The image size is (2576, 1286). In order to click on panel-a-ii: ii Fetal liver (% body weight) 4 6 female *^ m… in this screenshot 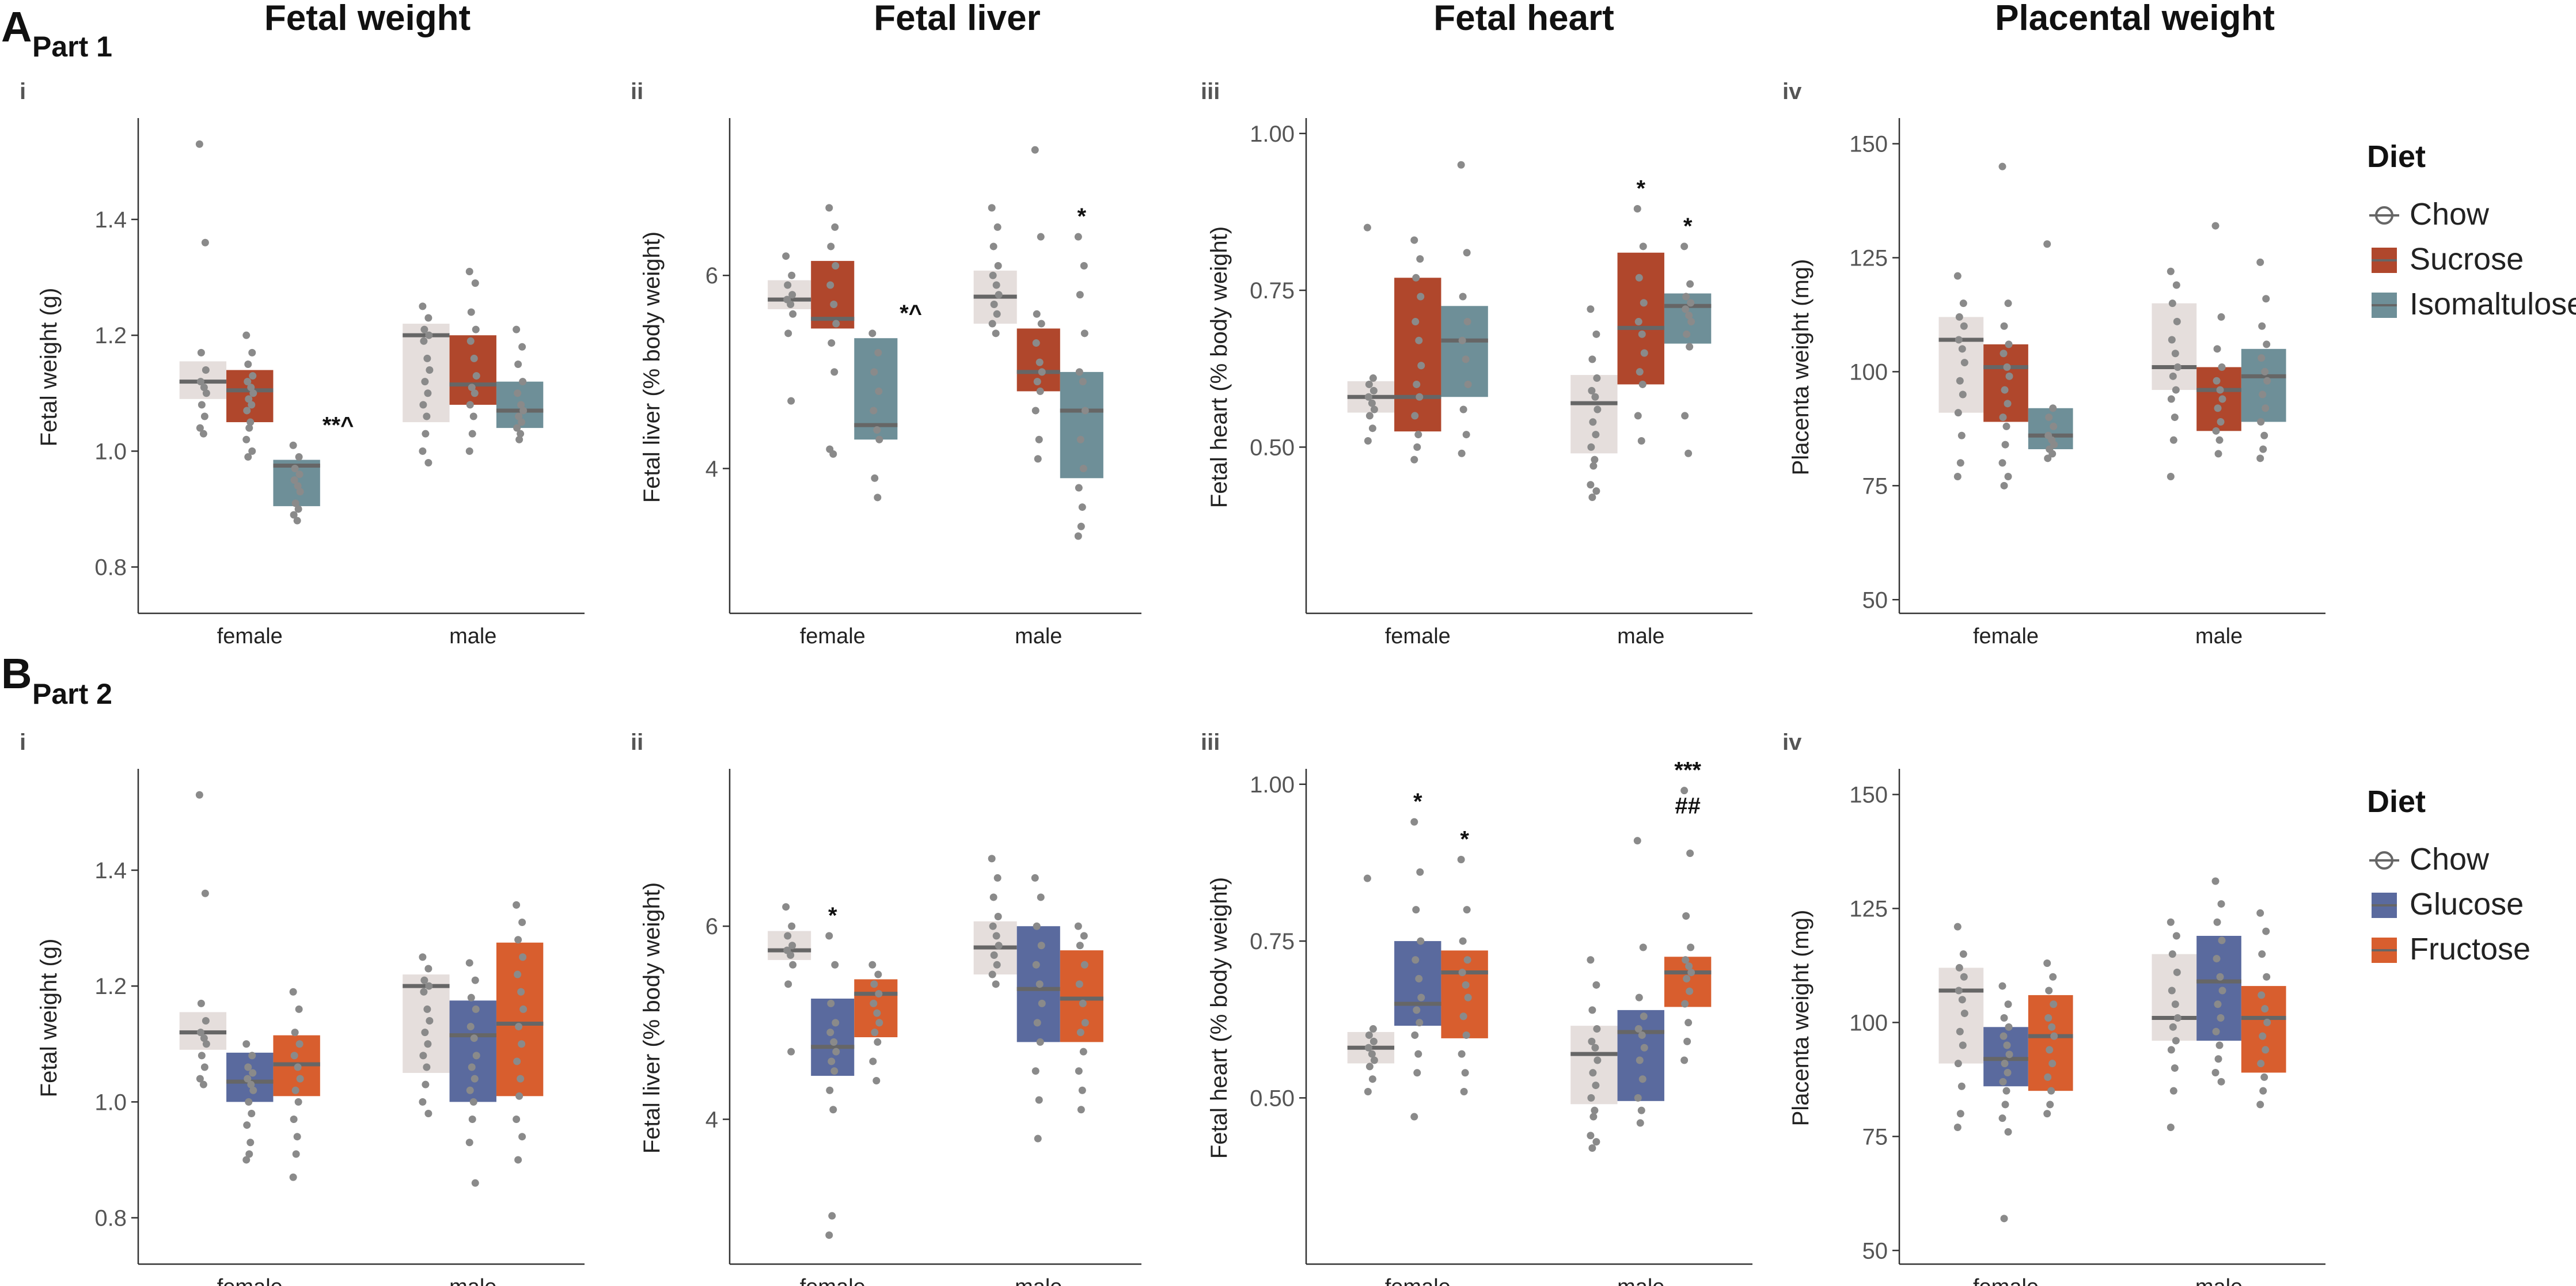, I will do `click(886, 363)`.